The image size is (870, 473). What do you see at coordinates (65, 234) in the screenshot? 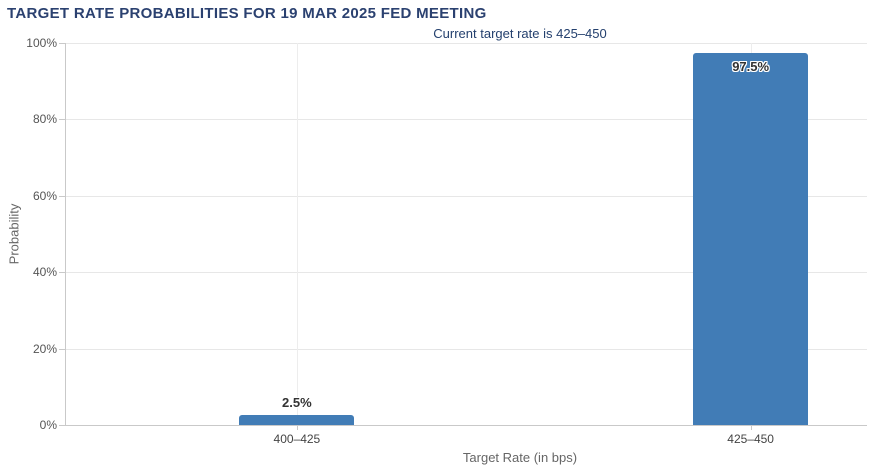
I see `y-axis-line` at bounding box center [65, 234].